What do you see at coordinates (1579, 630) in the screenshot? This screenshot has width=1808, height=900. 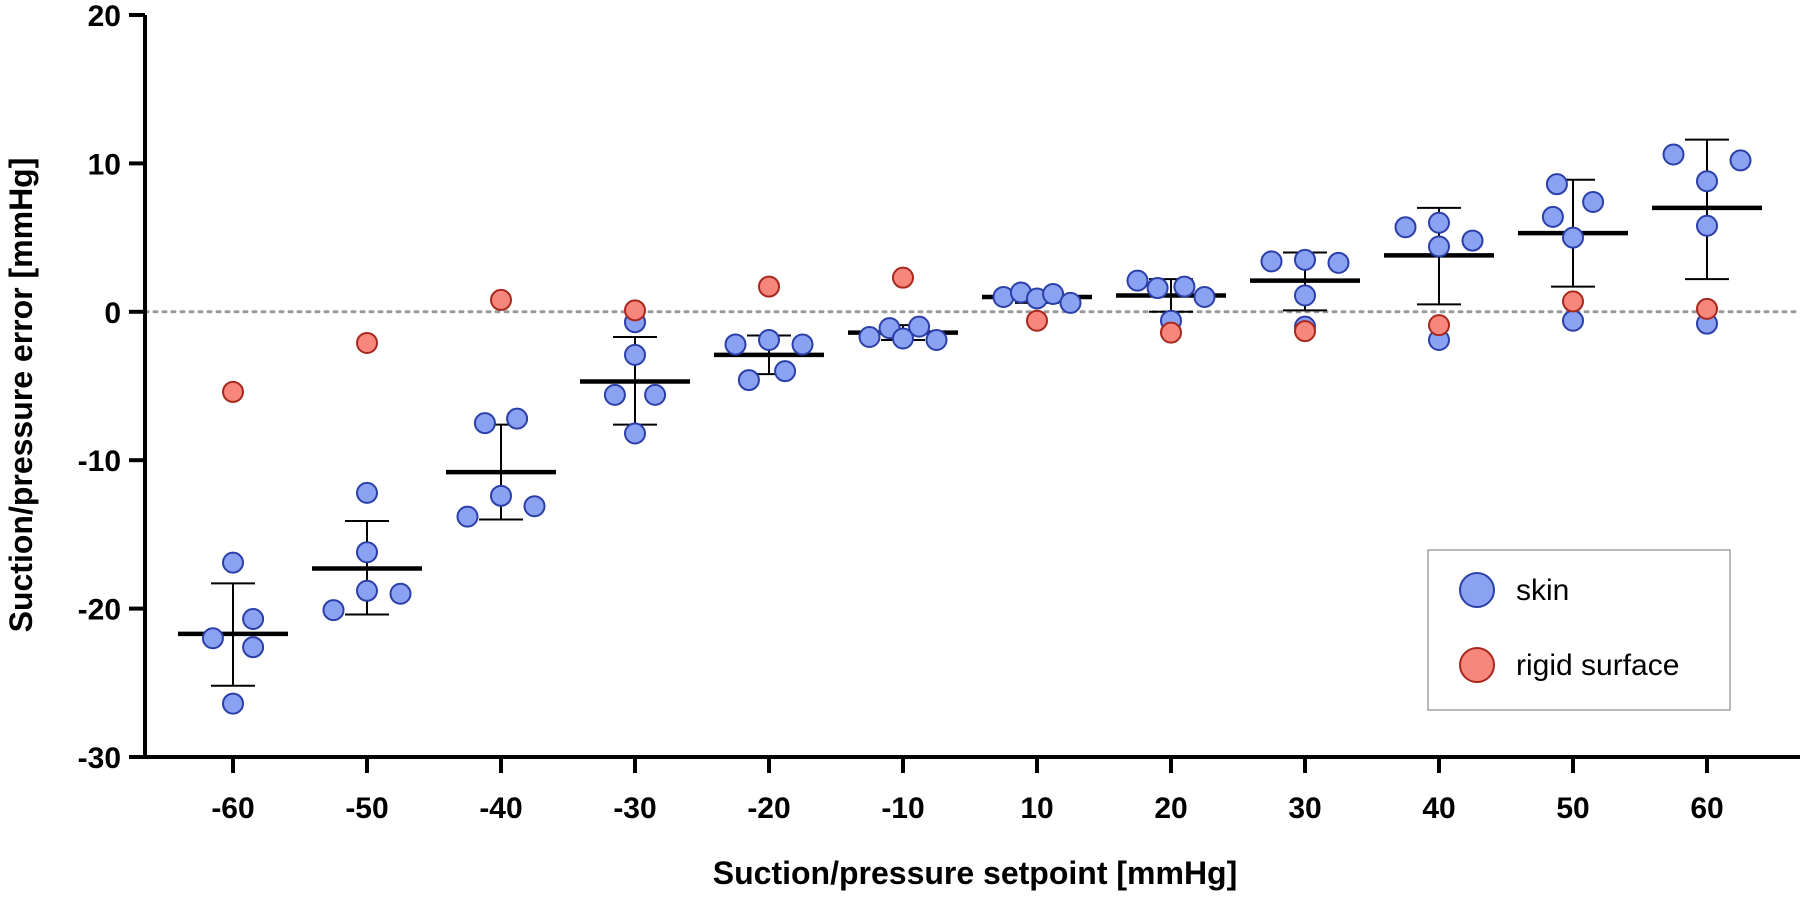 I see `legend: skin rigid surface` at bounding box center [1579, 630].